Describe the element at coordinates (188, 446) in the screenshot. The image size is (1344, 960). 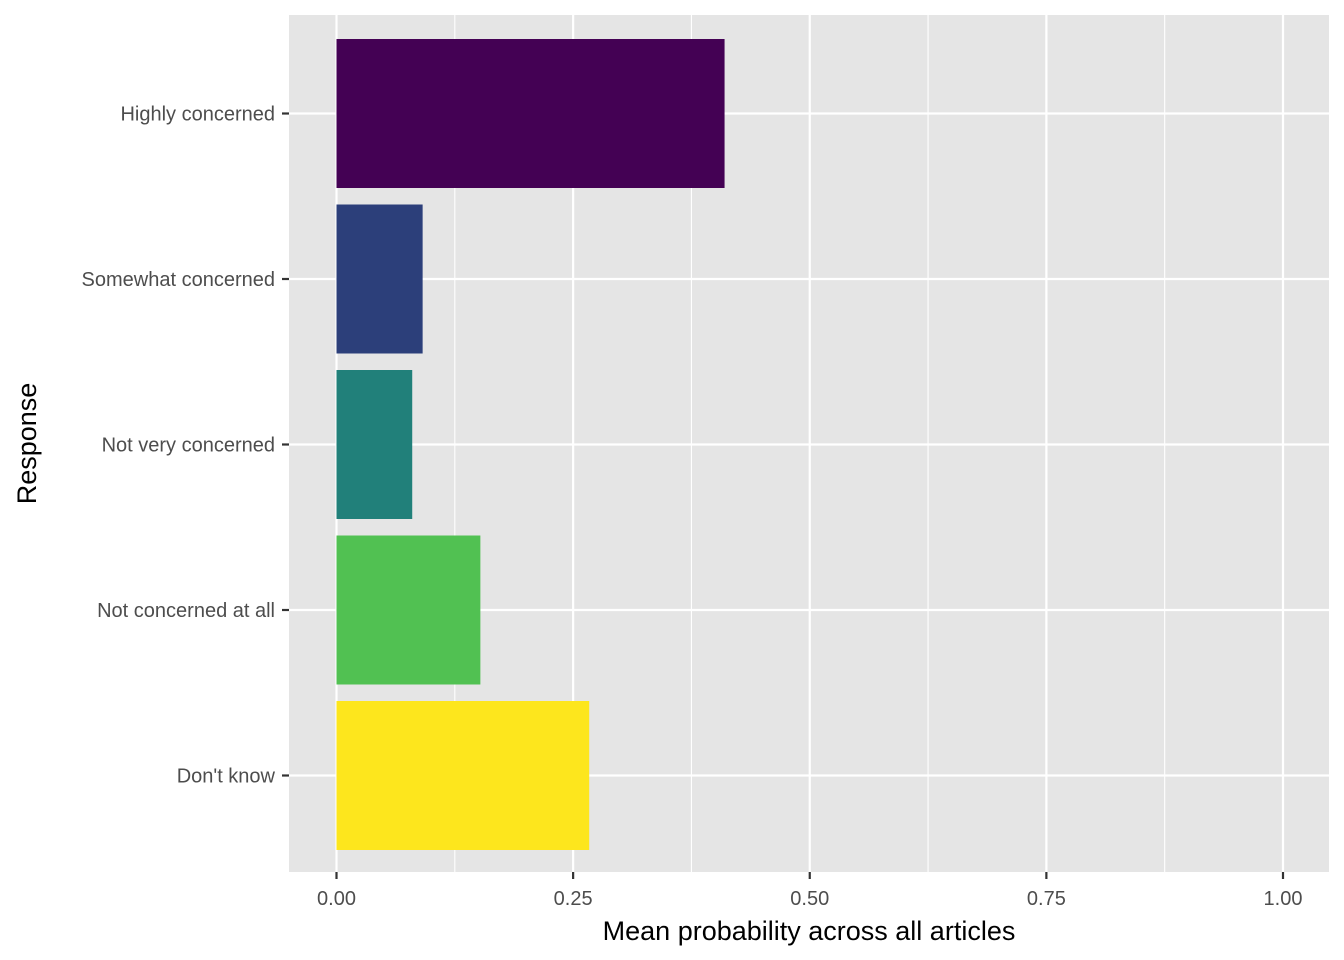
I see `y-tick-label: Not very concerned` at that location.